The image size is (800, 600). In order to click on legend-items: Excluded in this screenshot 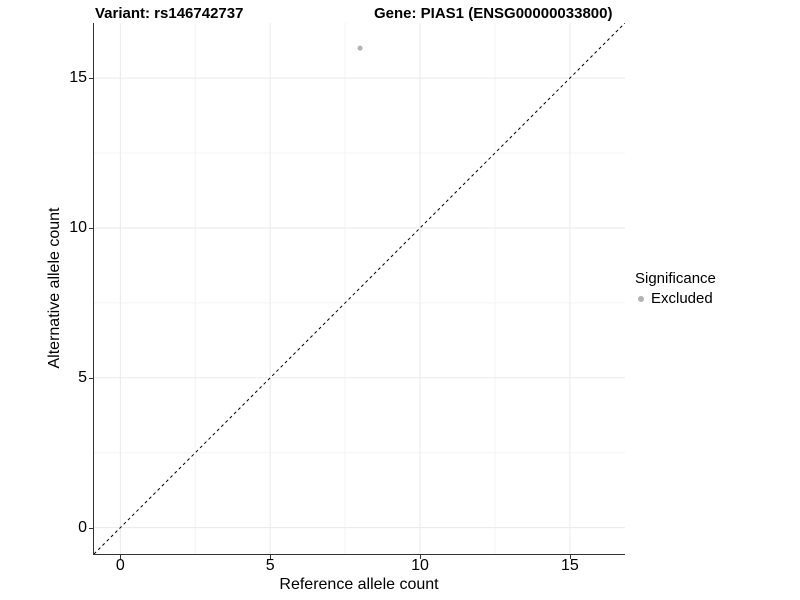, I will do `click(715, 299)`.